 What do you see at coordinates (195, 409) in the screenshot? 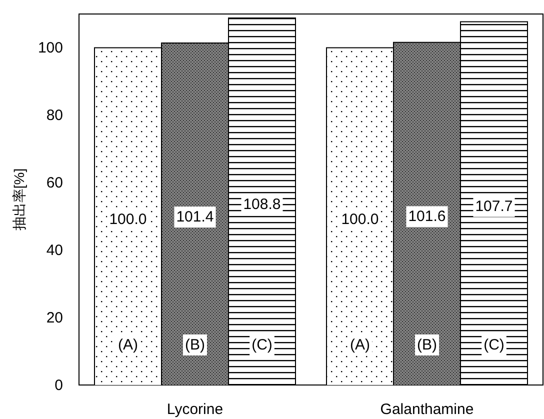
I see `x-tick-label: Lycorine` at bounding box center [195, 409].